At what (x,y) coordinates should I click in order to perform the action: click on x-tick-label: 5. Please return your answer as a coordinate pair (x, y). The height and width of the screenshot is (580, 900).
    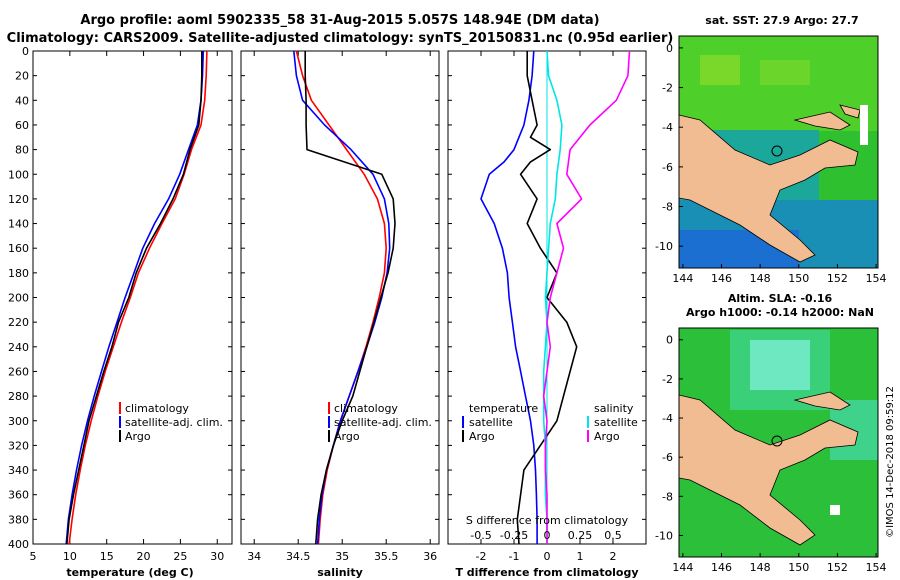
    Looking at the image, I should click on (33, 556).